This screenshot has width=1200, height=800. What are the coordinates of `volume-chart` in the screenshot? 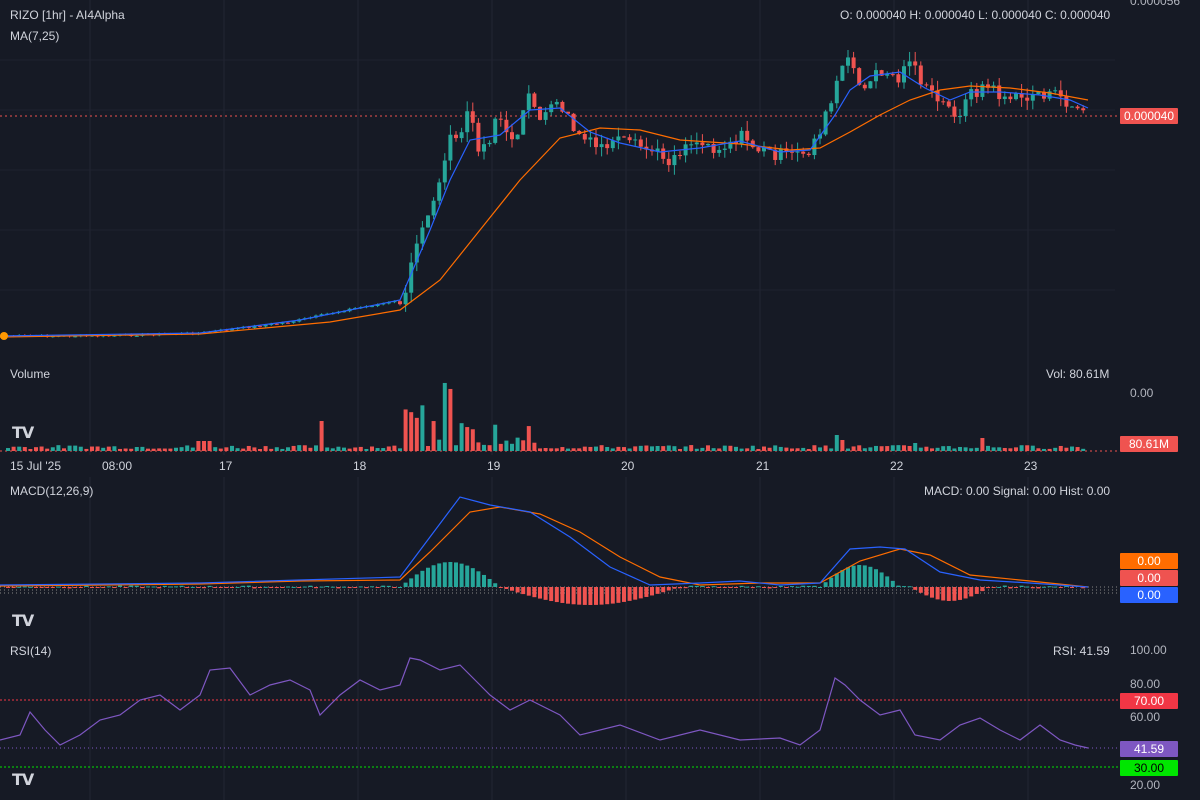 It's located at (600, 410).